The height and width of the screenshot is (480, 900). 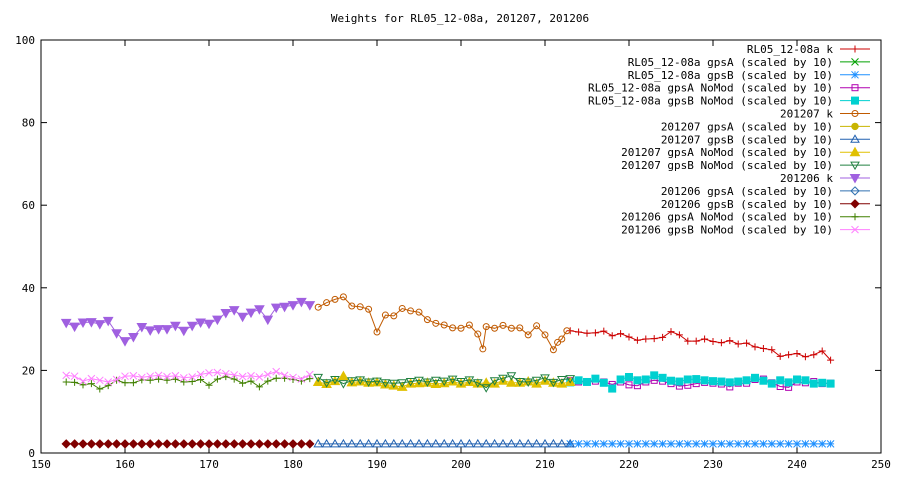 I want to click on x-tick-label: 180, so click(x=293, y=464).